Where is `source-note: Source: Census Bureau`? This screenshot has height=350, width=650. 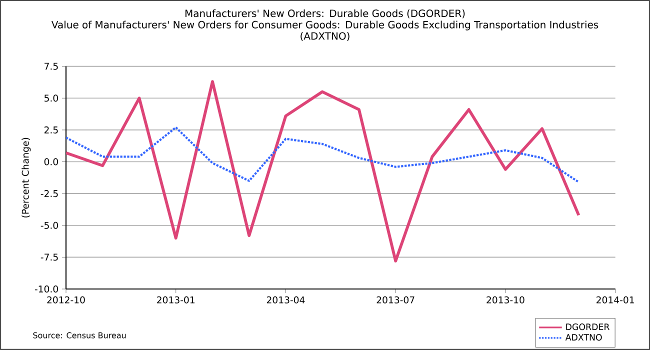 source-note: Source: Census Bureau is located at coordinates (79, 335).